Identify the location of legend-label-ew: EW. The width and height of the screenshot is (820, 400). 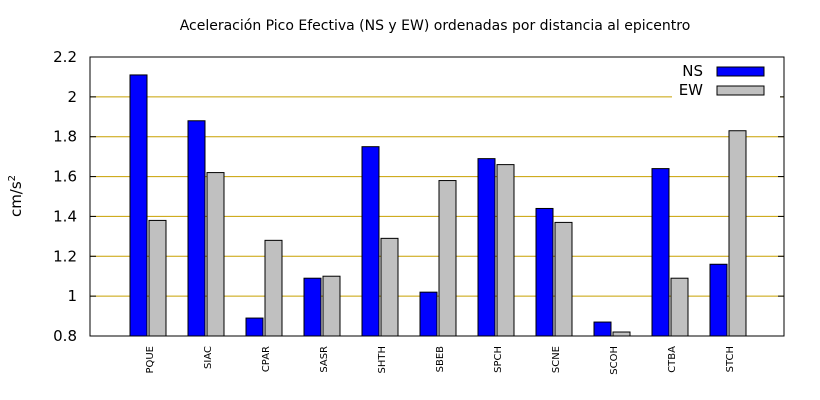
(691, 90).